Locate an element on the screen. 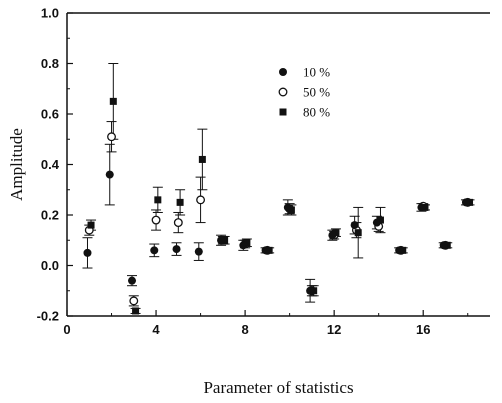 The image size is (502, 403). x-tick-label: 4 is located at coordinates (156, 329).